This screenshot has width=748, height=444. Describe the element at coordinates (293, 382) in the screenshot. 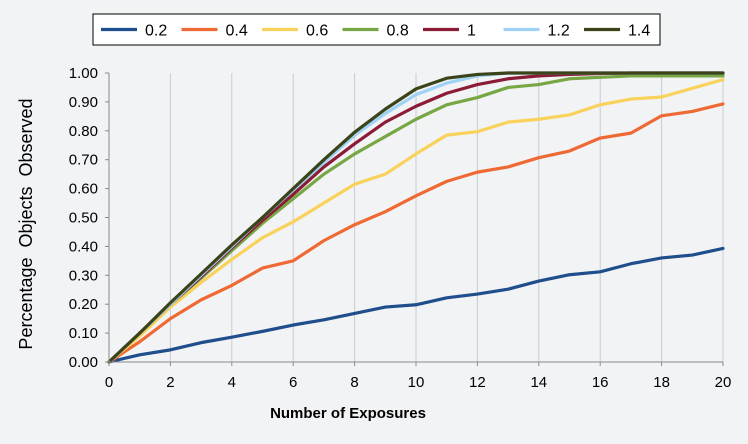

I see `x-tick-label: 6` at that location.